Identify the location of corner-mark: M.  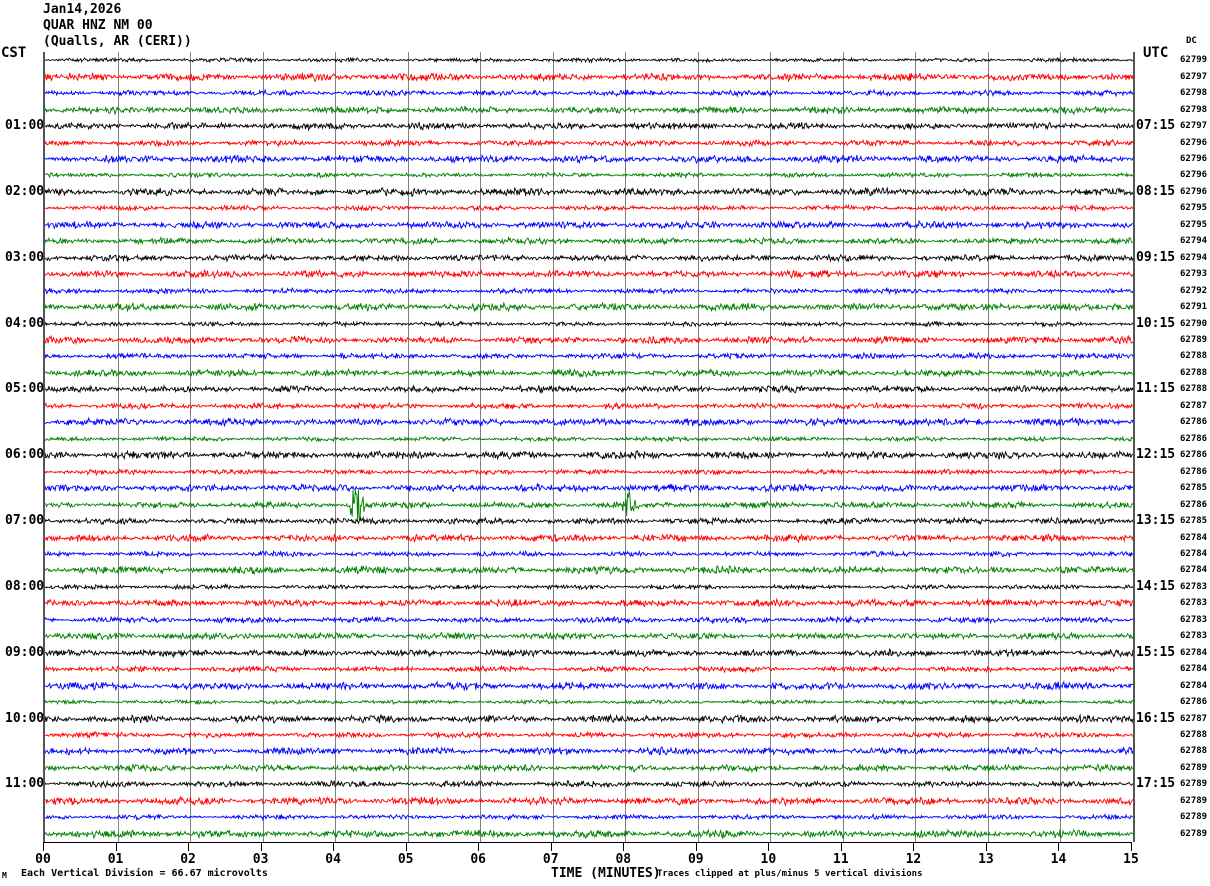
(4, 875).